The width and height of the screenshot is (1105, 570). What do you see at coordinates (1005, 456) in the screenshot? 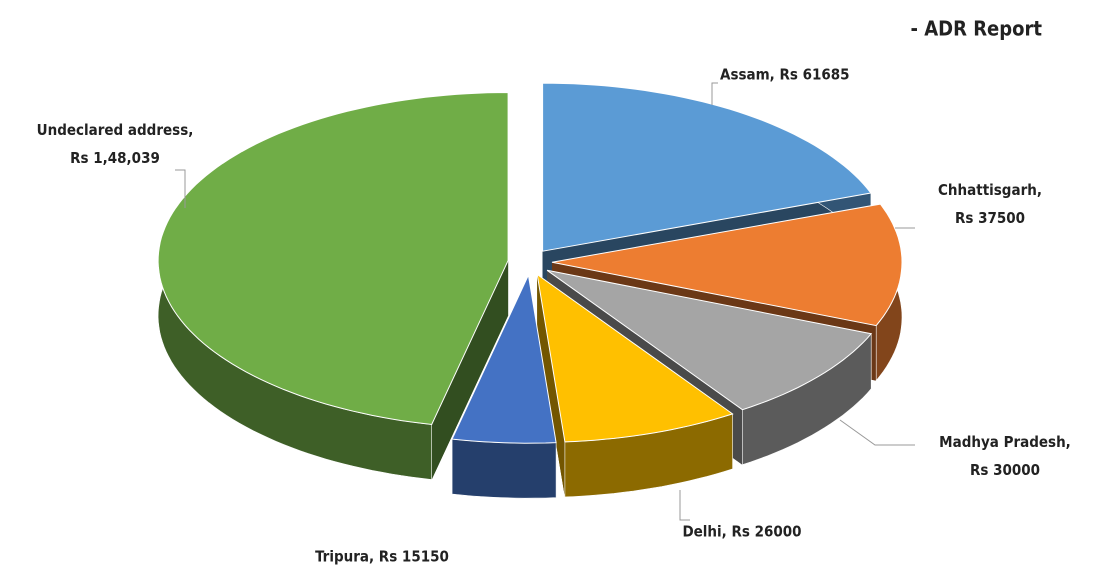
I see `data-label: Madhya Pradesh, Rs 30000` at bounding box center [1005, 456].